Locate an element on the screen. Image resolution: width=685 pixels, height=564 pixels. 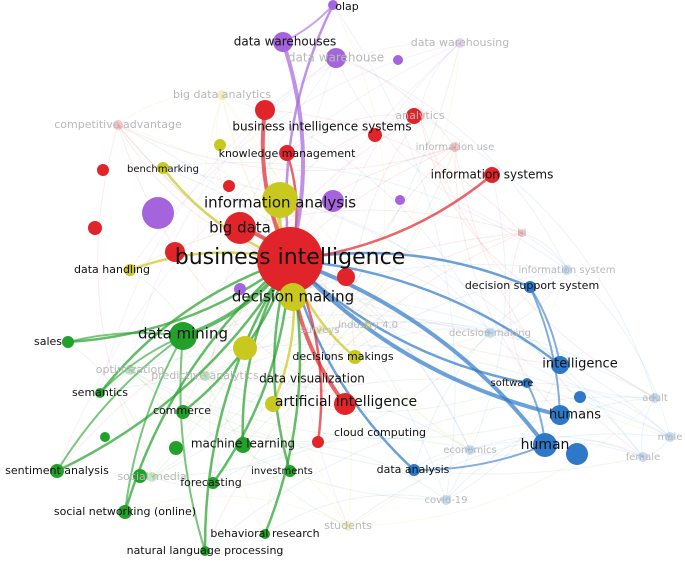
node-label: data visualization is located at coordinates (312, 379).